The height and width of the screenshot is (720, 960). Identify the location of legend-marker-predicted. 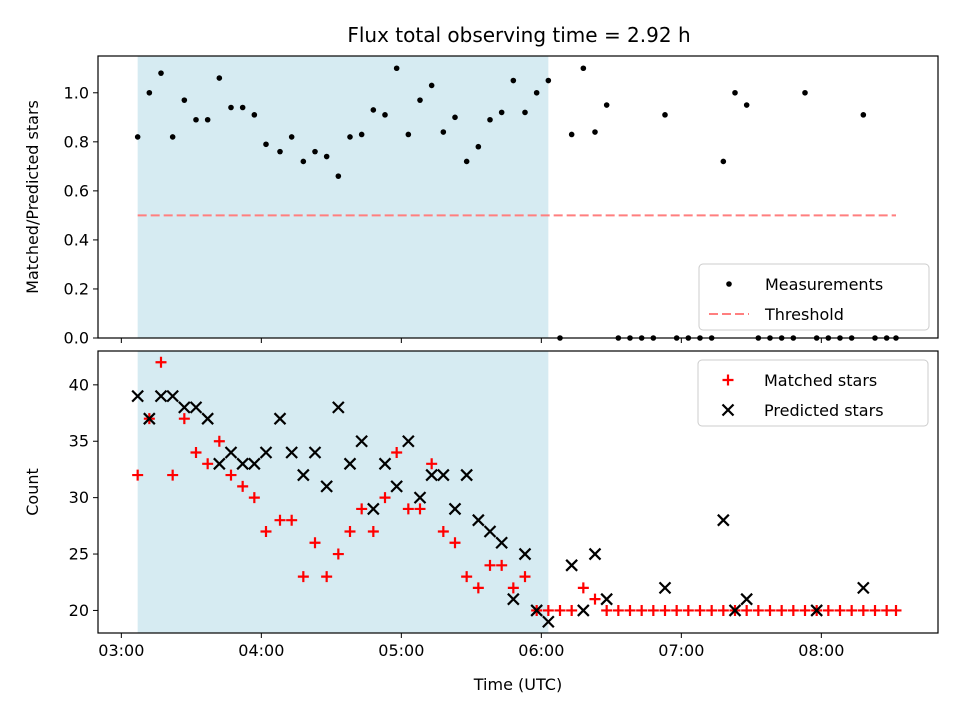
(728, 410).